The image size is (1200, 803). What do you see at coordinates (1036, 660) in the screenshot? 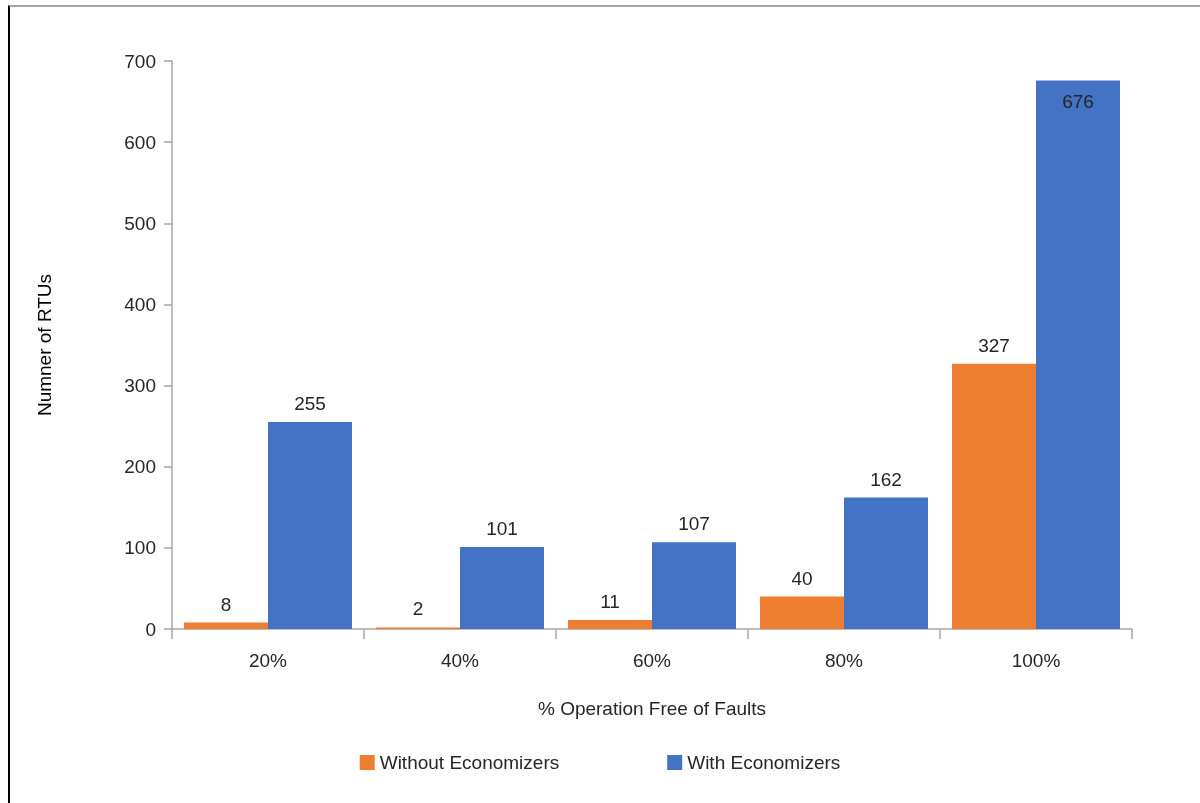
I see `x-tick-label: 100%` at bounding box center [1036, 660].